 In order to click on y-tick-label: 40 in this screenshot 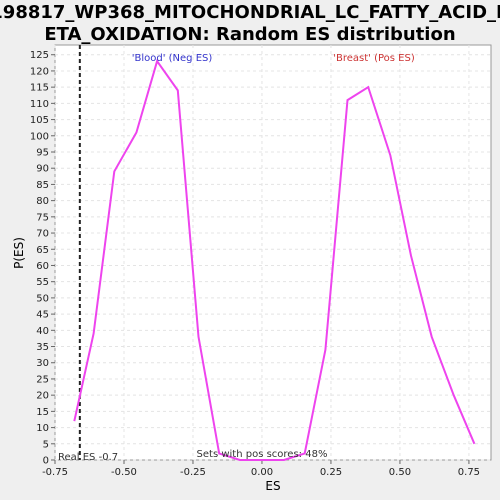, I will do `click(42, 331)`.